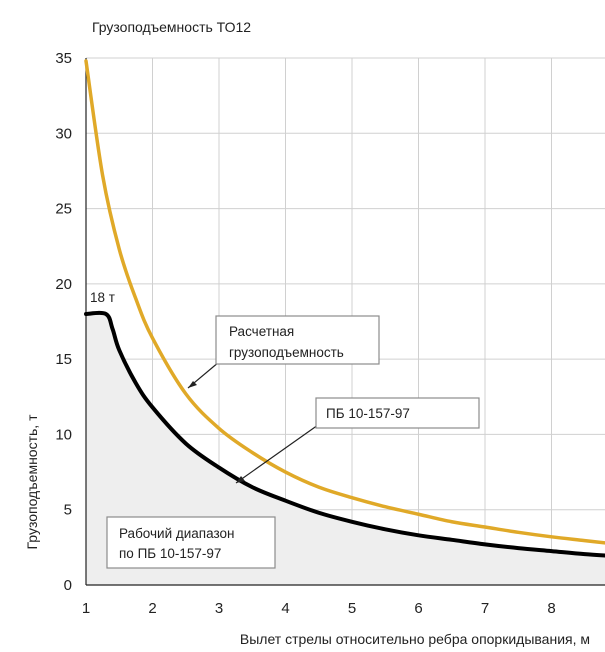 The image size is (605, 652). Describe the element at coordinates (63, 58) in the screenshot. I see `y-tick-label: 35` at that location.